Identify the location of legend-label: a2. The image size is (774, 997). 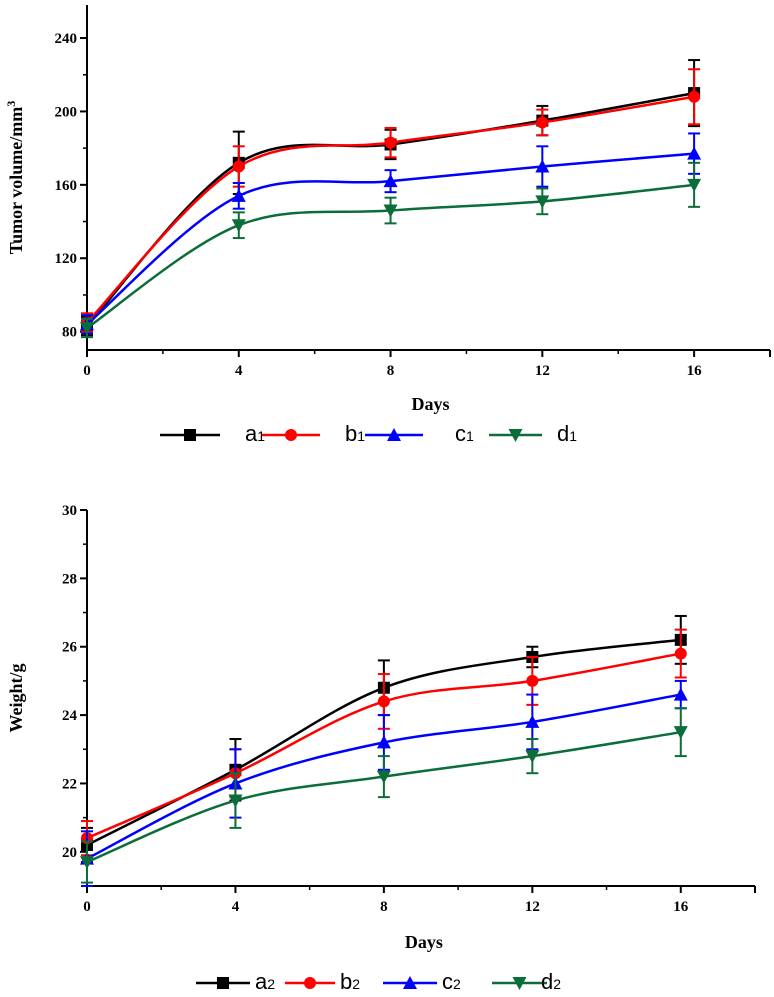
(265, 981).